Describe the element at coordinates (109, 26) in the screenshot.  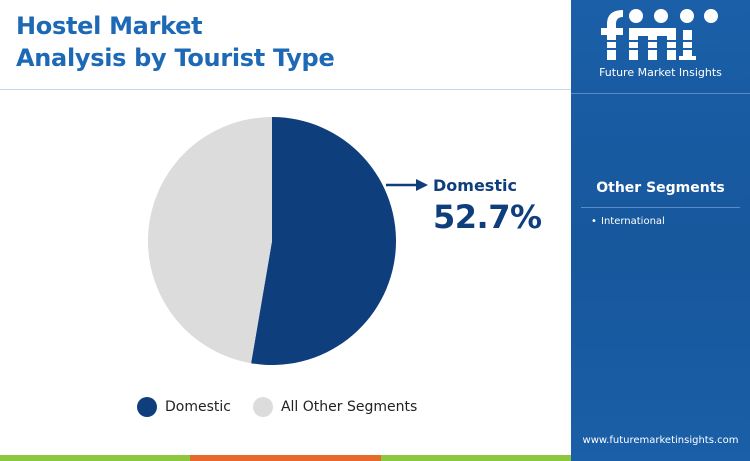
I see `title-line-1: Hostel Market` at that location.